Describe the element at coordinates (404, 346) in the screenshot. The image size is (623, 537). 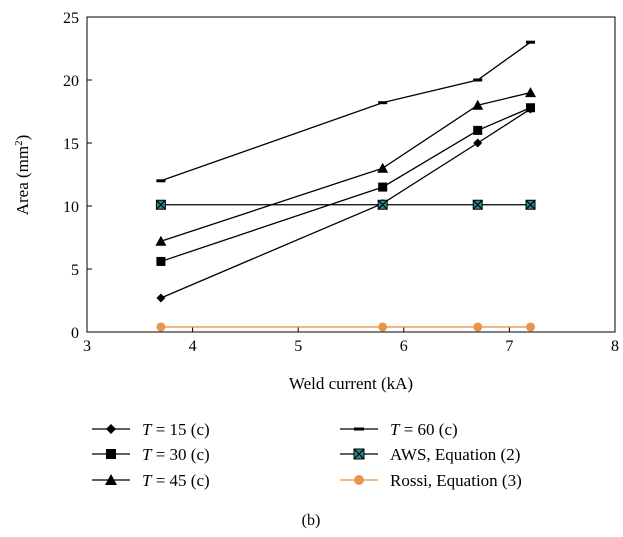
I see `x-tick-label: 6` at that location.